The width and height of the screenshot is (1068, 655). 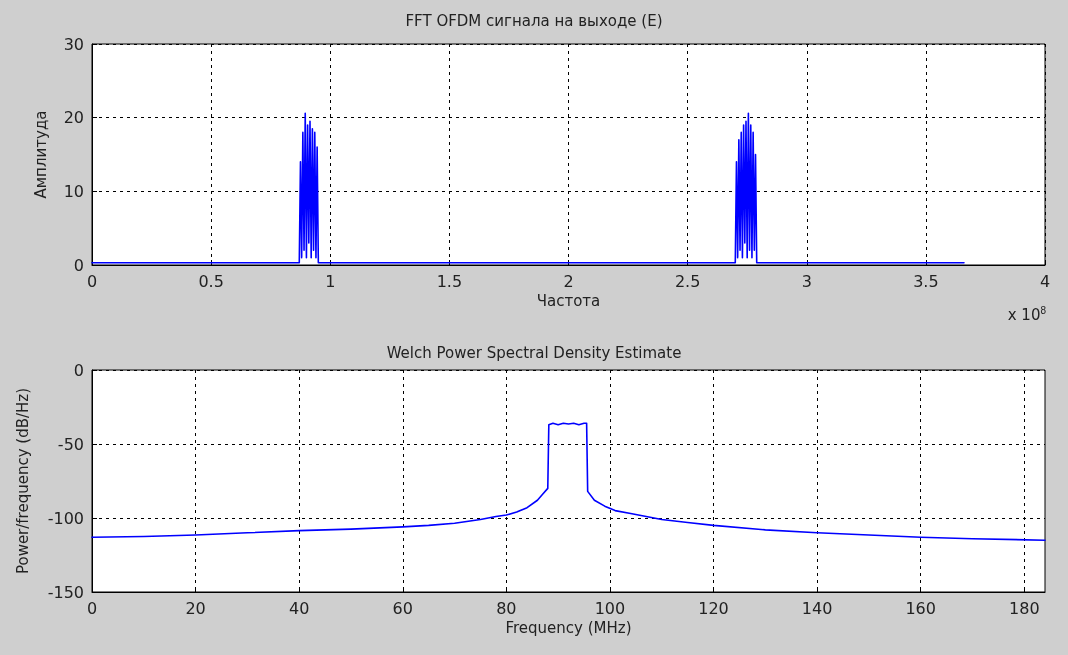 What do you see at coordinates (40, 154) in the screenshot?
I see `y-axis-title: Амплитуда` at bounding box center [40, 154].